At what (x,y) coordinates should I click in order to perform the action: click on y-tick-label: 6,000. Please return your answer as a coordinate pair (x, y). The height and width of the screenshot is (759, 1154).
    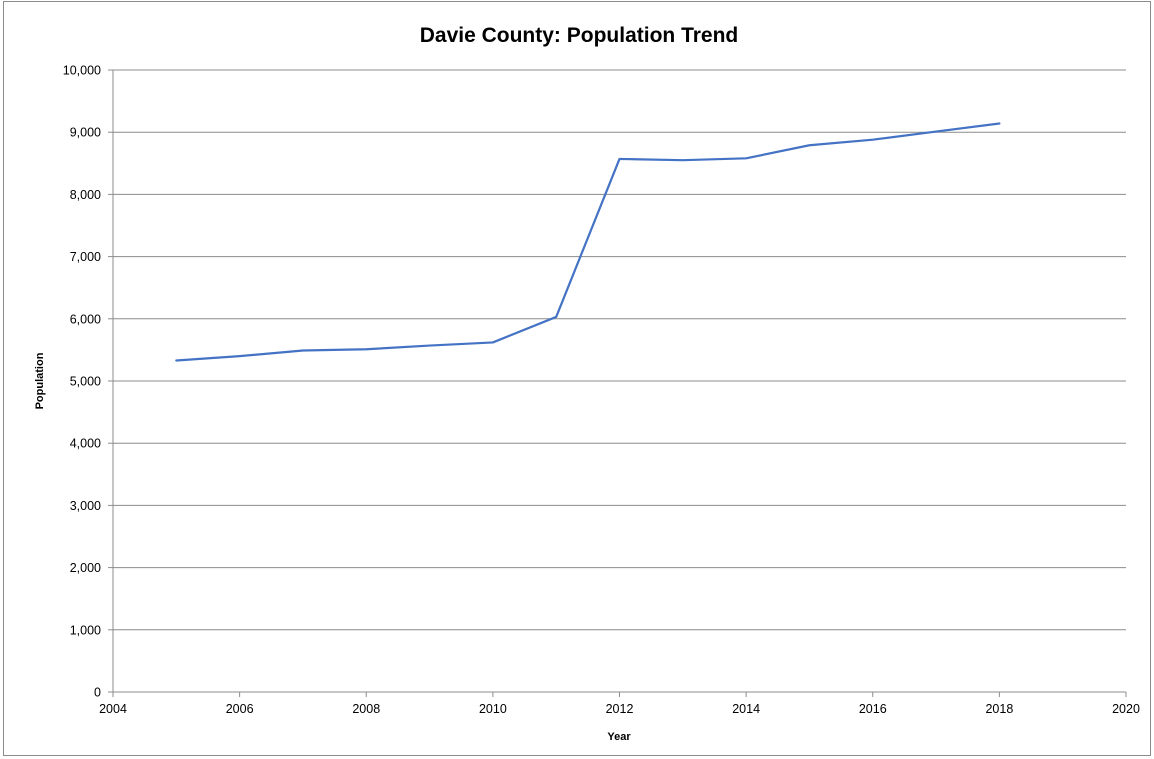
    Looking at the image, I should click on (85, 319).